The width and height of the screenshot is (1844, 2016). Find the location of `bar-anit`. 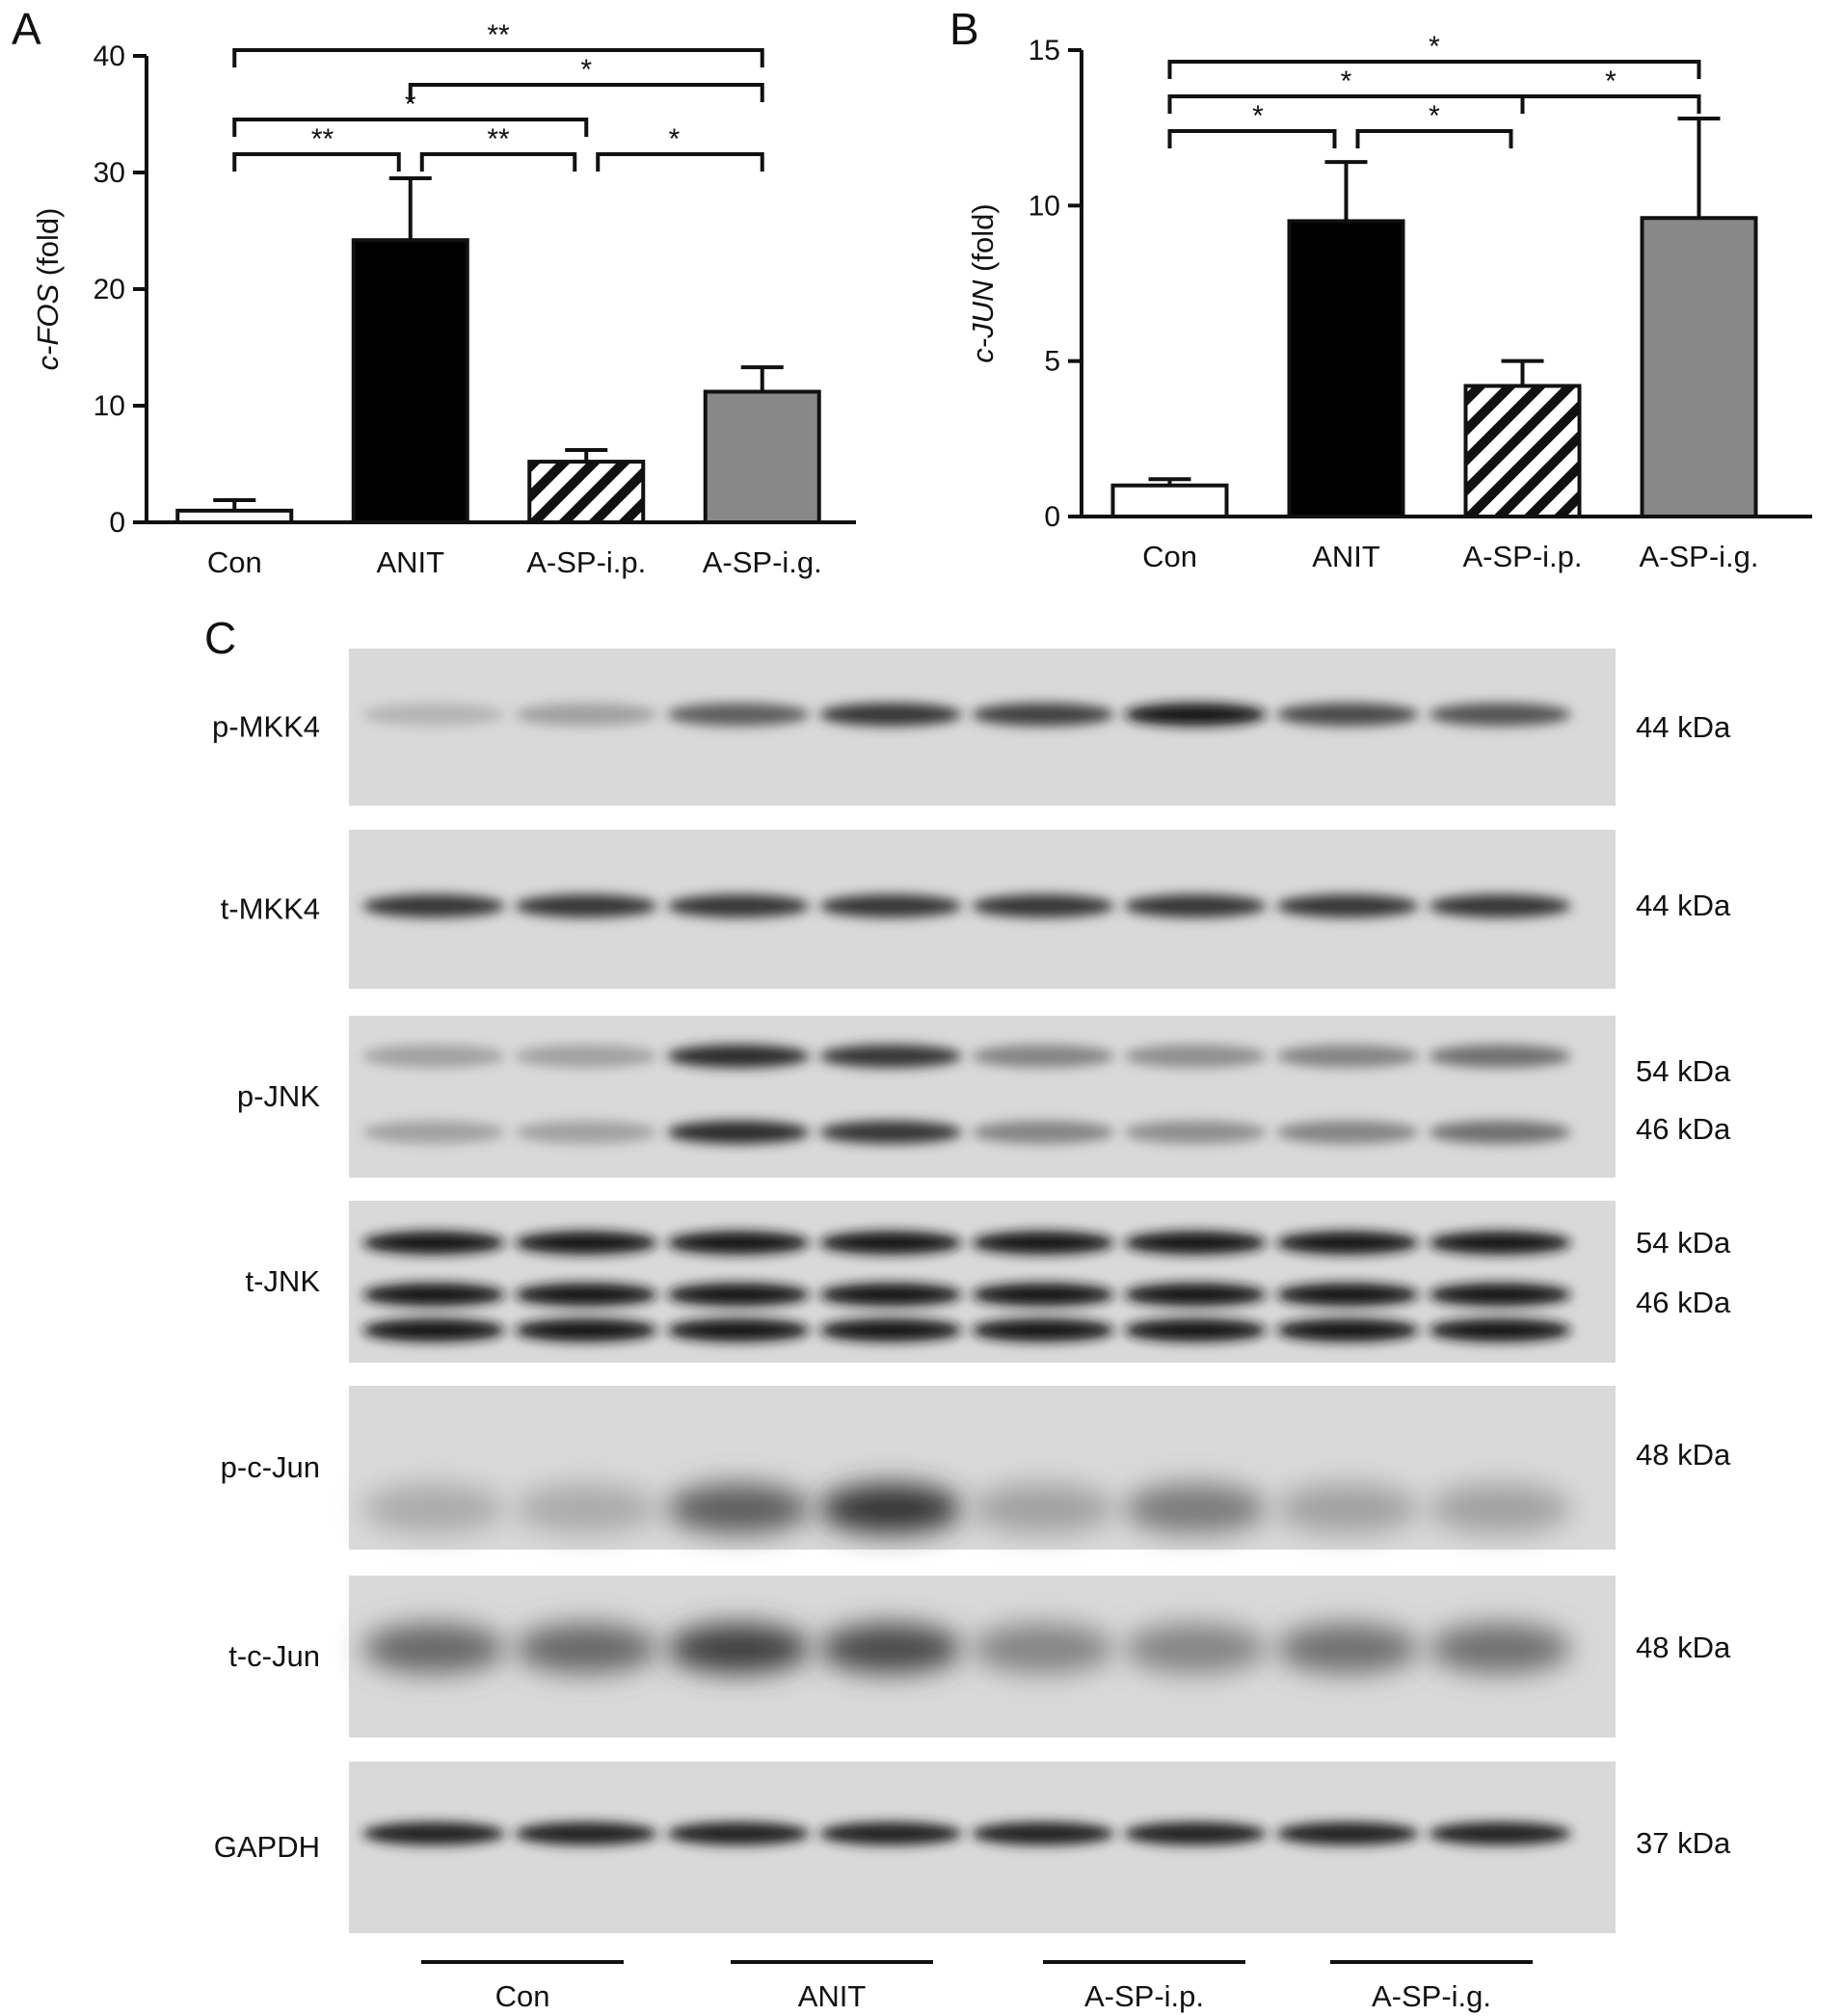

bar-anit is located at coordinates (410, 381).